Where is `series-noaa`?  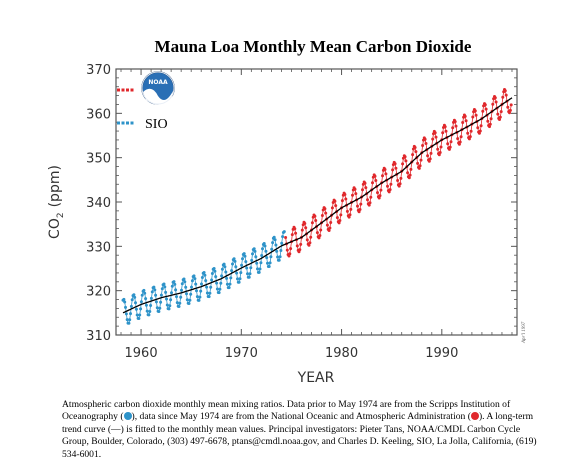
series-noaa is located at coordinates (398, 173).